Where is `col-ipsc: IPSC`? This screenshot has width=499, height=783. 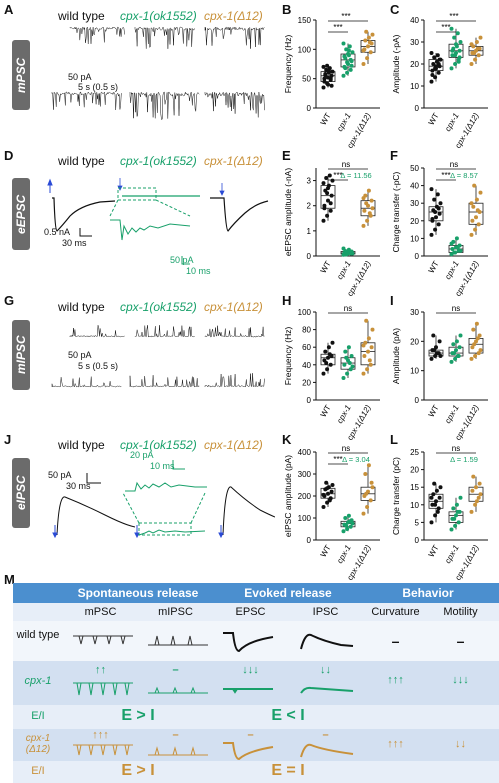 col-ipsc: IPSC is located at coordinates (325, 612).